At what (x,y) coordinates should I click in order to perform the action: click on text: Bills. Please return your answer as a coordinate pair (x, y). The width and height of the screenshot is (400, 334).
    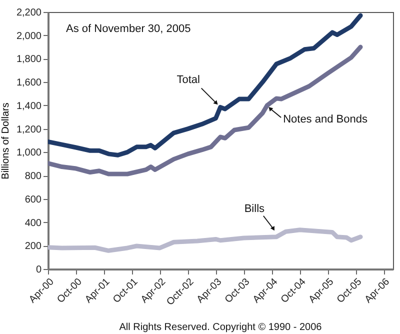
    Looking at the image, I should click on (254, 208).